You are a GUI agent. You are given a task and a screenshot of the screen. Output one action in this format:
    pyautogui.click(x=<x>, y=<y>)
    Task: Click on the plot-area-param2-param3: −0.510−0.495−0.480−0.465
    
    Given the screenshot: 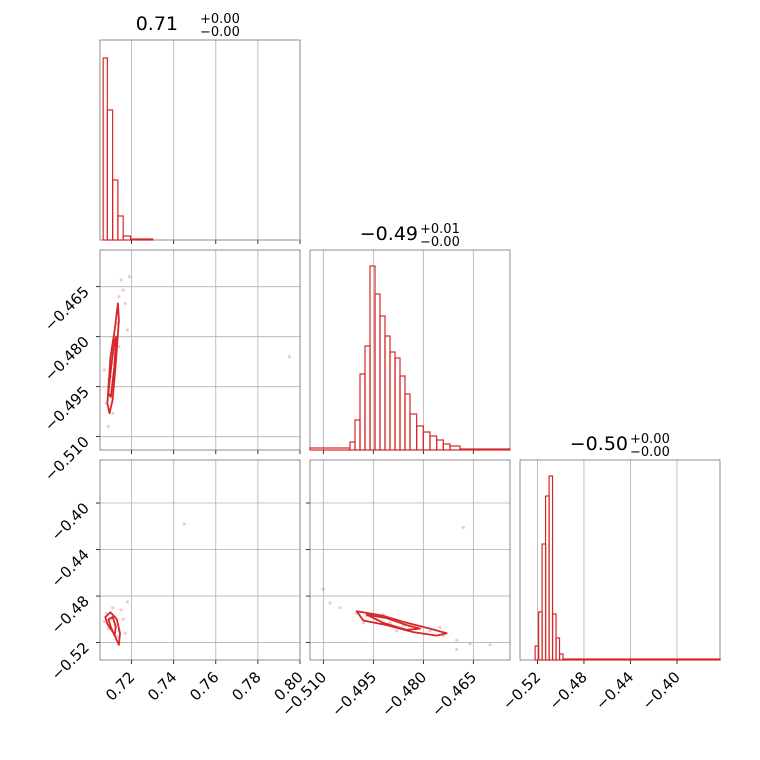 What is the action you would take?
    pyautogui.click(x=394, y=589)
    